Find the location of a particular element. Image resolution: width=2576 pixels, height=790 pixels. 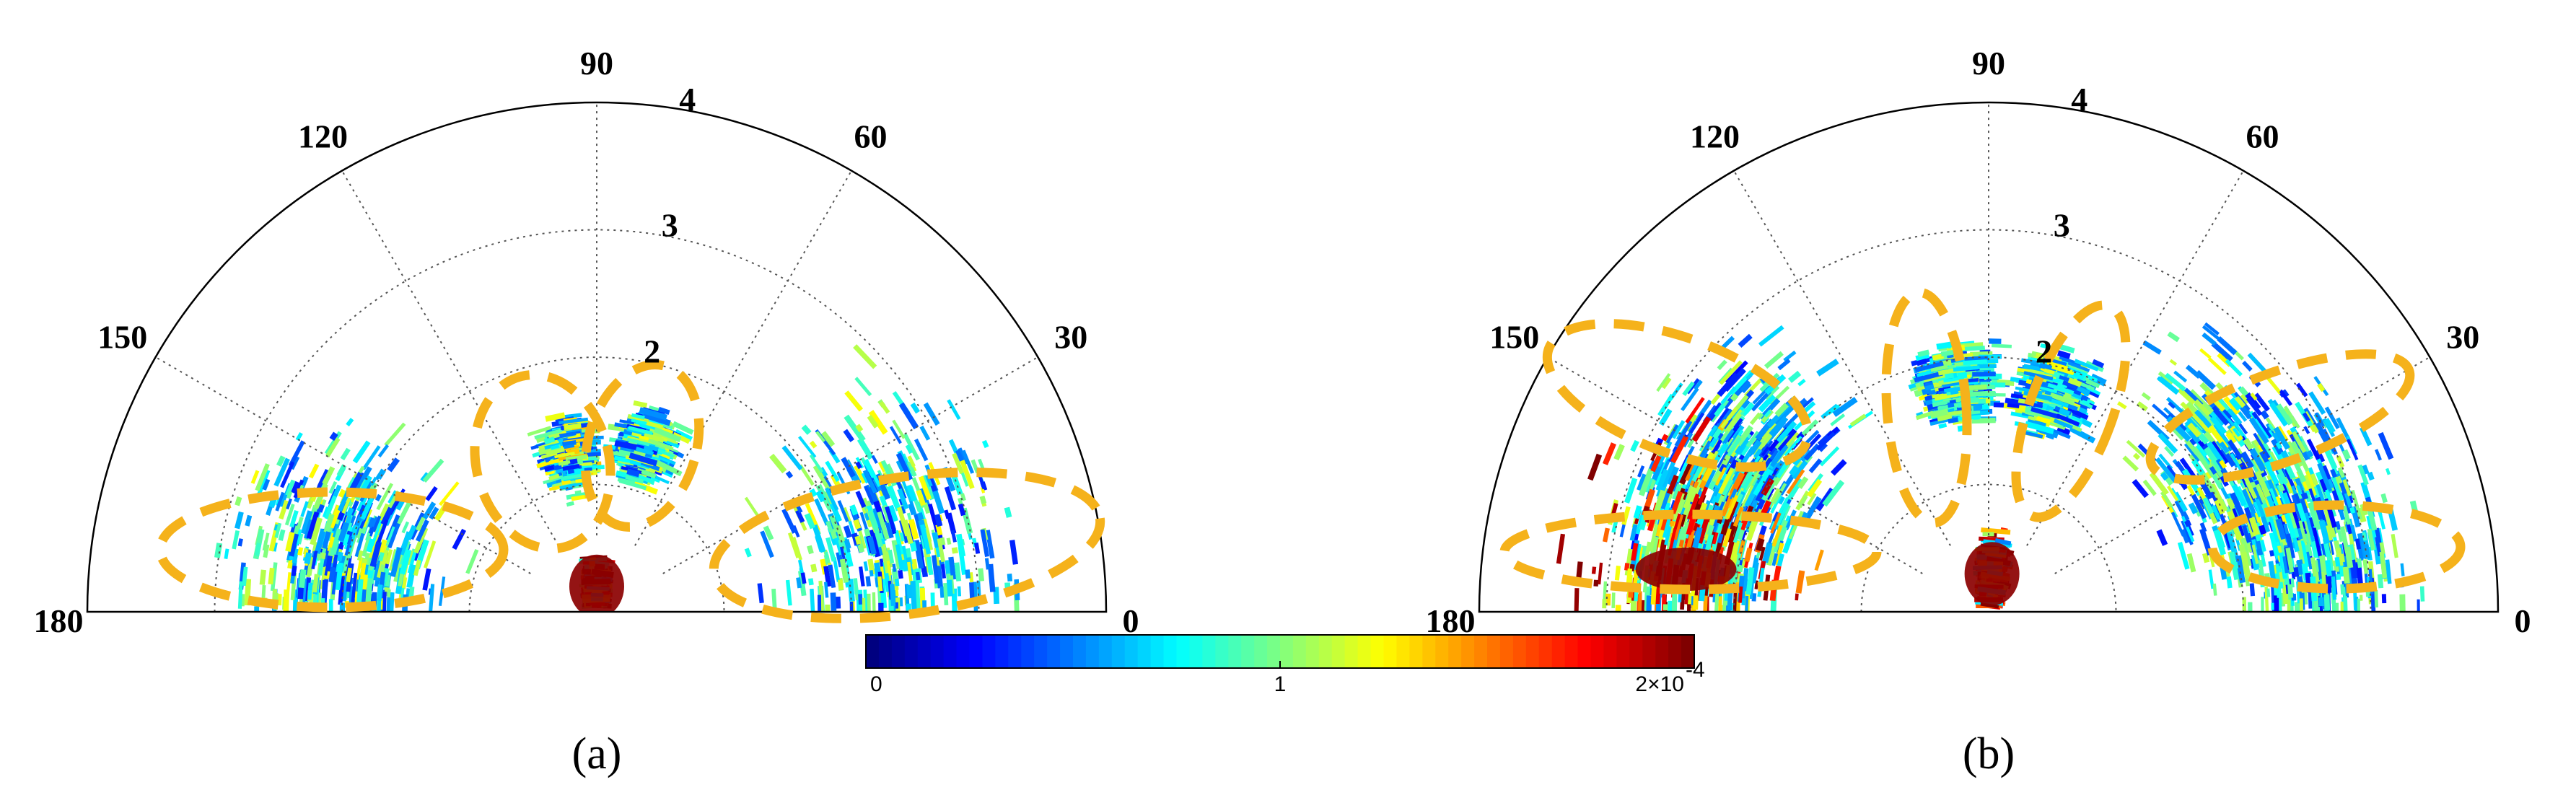

highlight-ellipses-a is located at coordinates (630, 491).